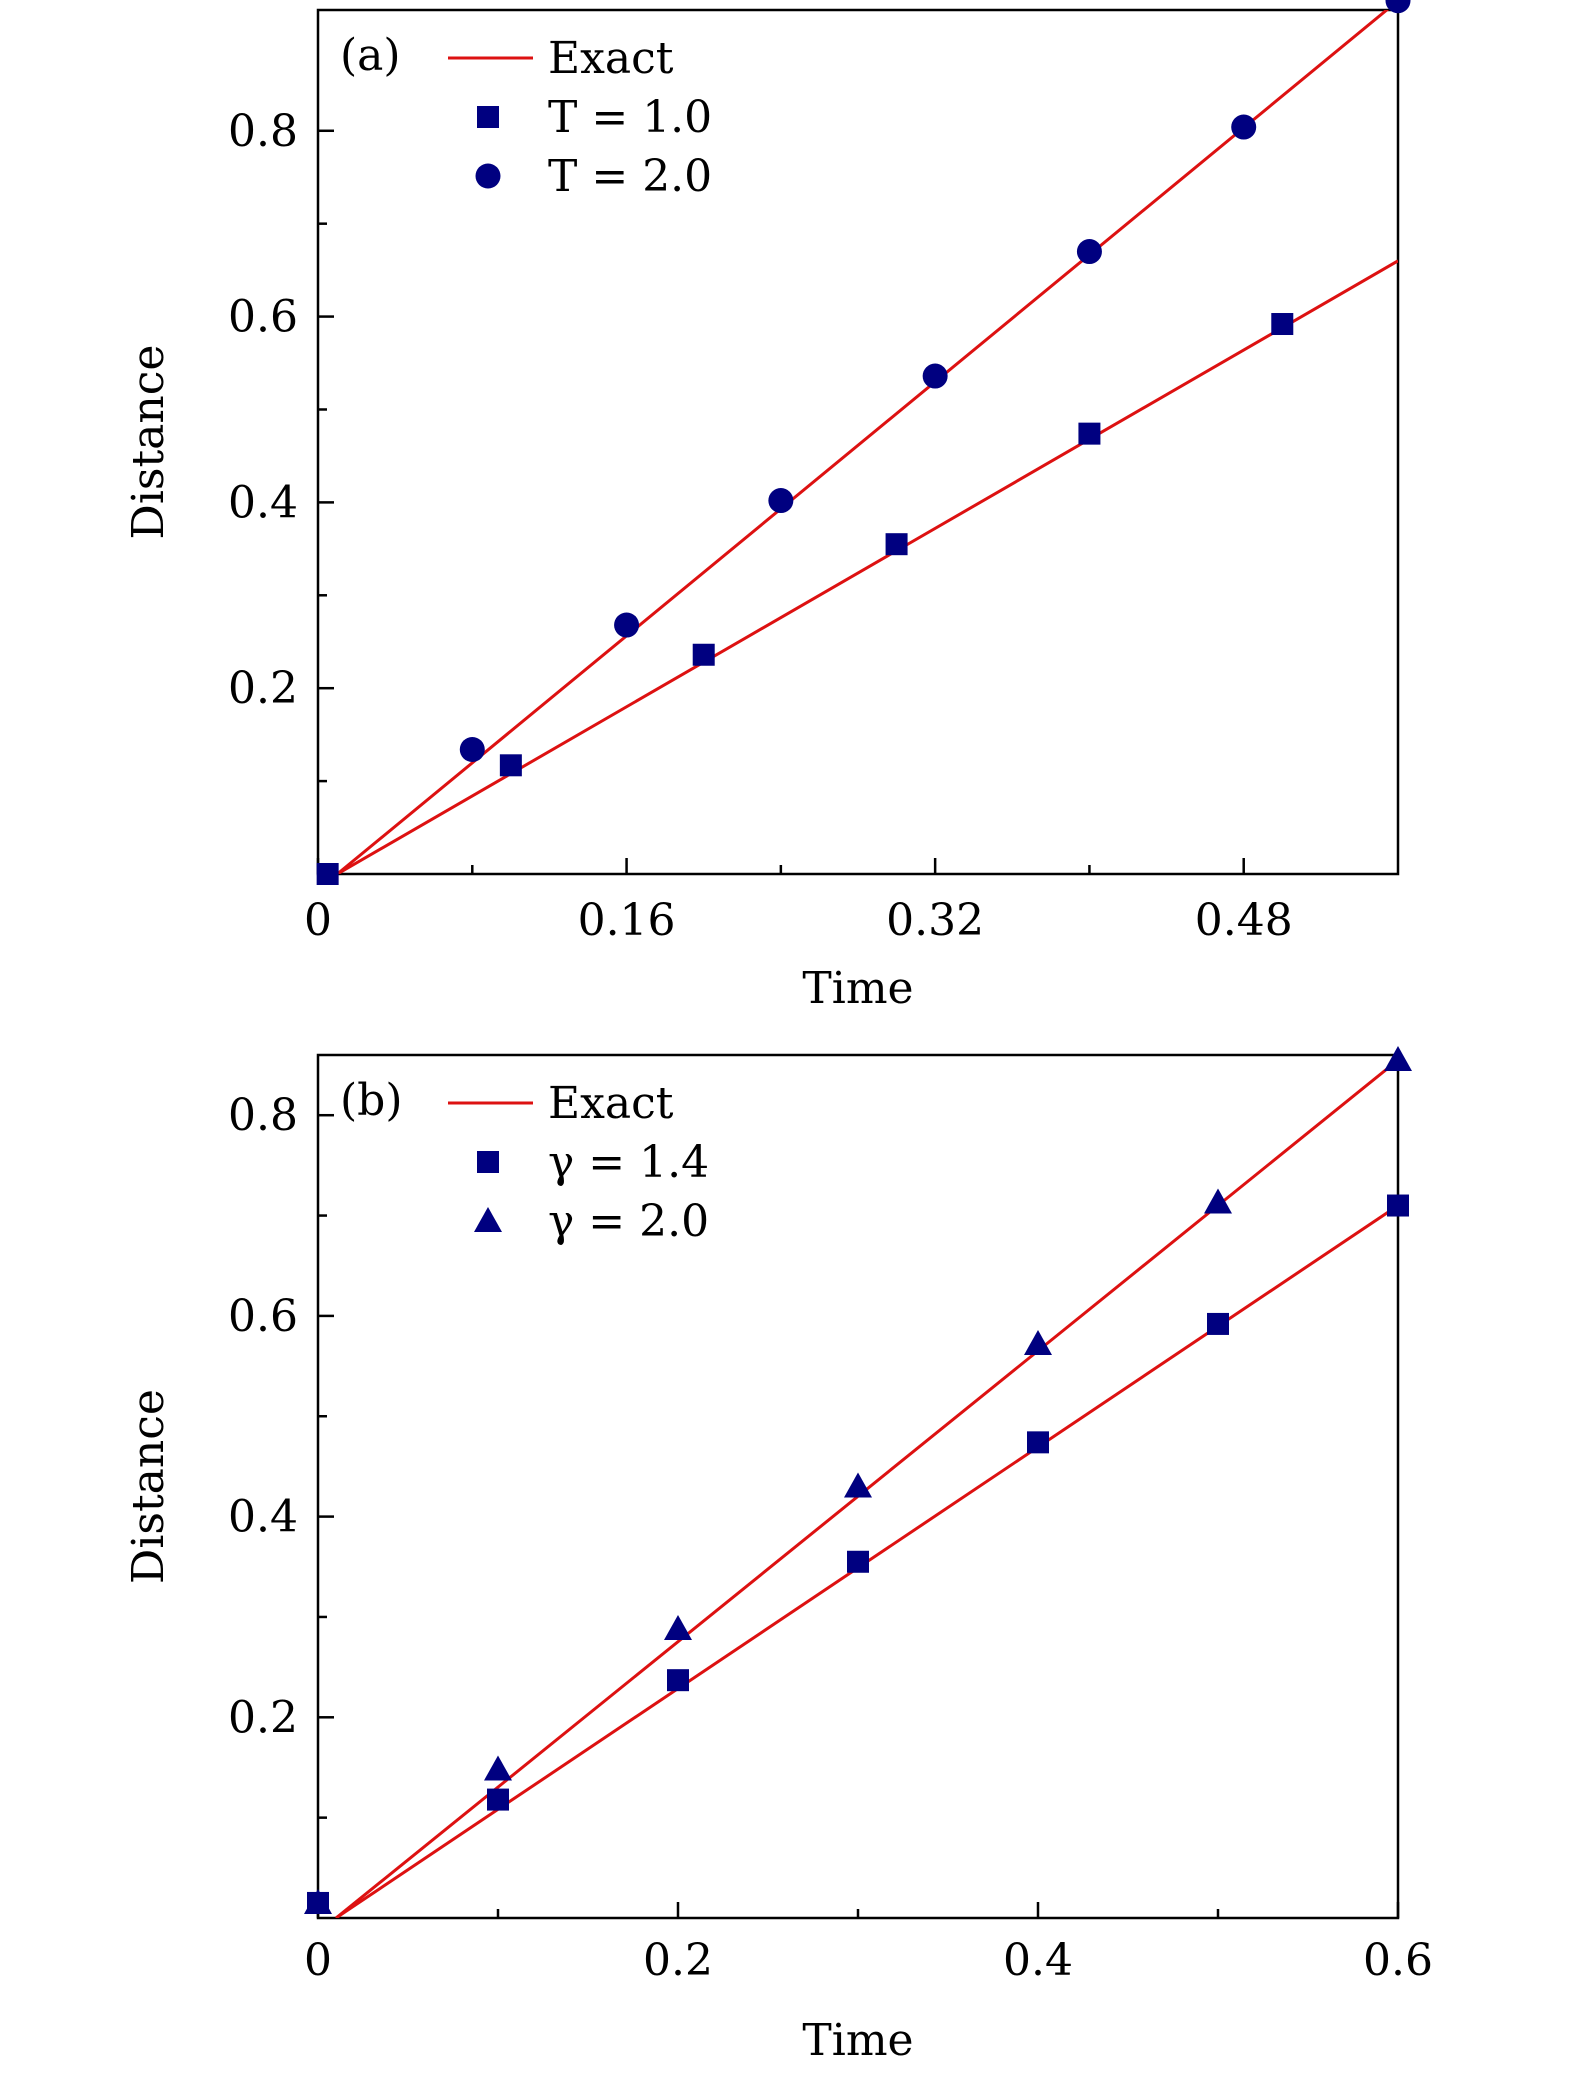 The height and width of the screenshot is (2077, 1575). Describe the element at coordinates (935, 920) in the screenshot. I see `x-tick-label: 0.32` at that location.